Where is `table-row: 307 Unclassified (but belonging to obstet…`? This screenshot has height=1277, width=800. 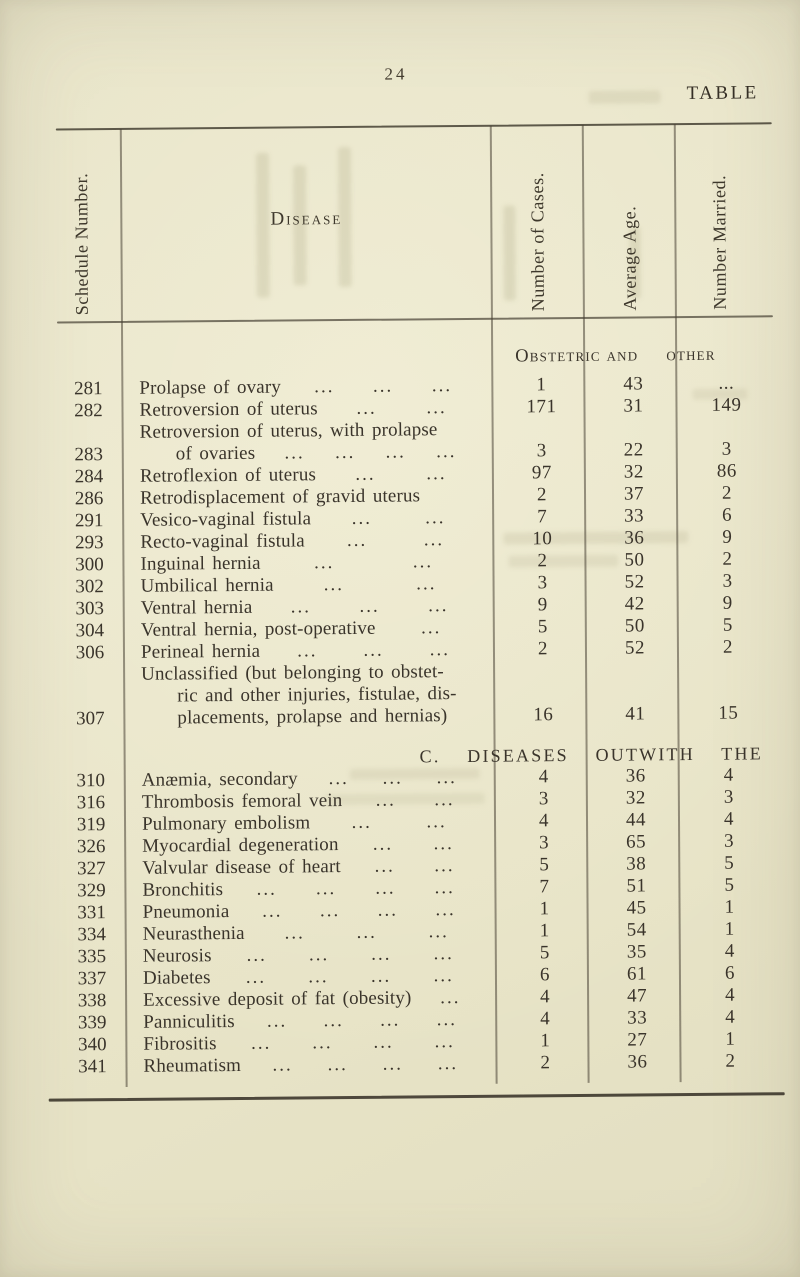
table-row: 307 Unclassified (but belonging to obstet… is located at coordinates (417, 694).